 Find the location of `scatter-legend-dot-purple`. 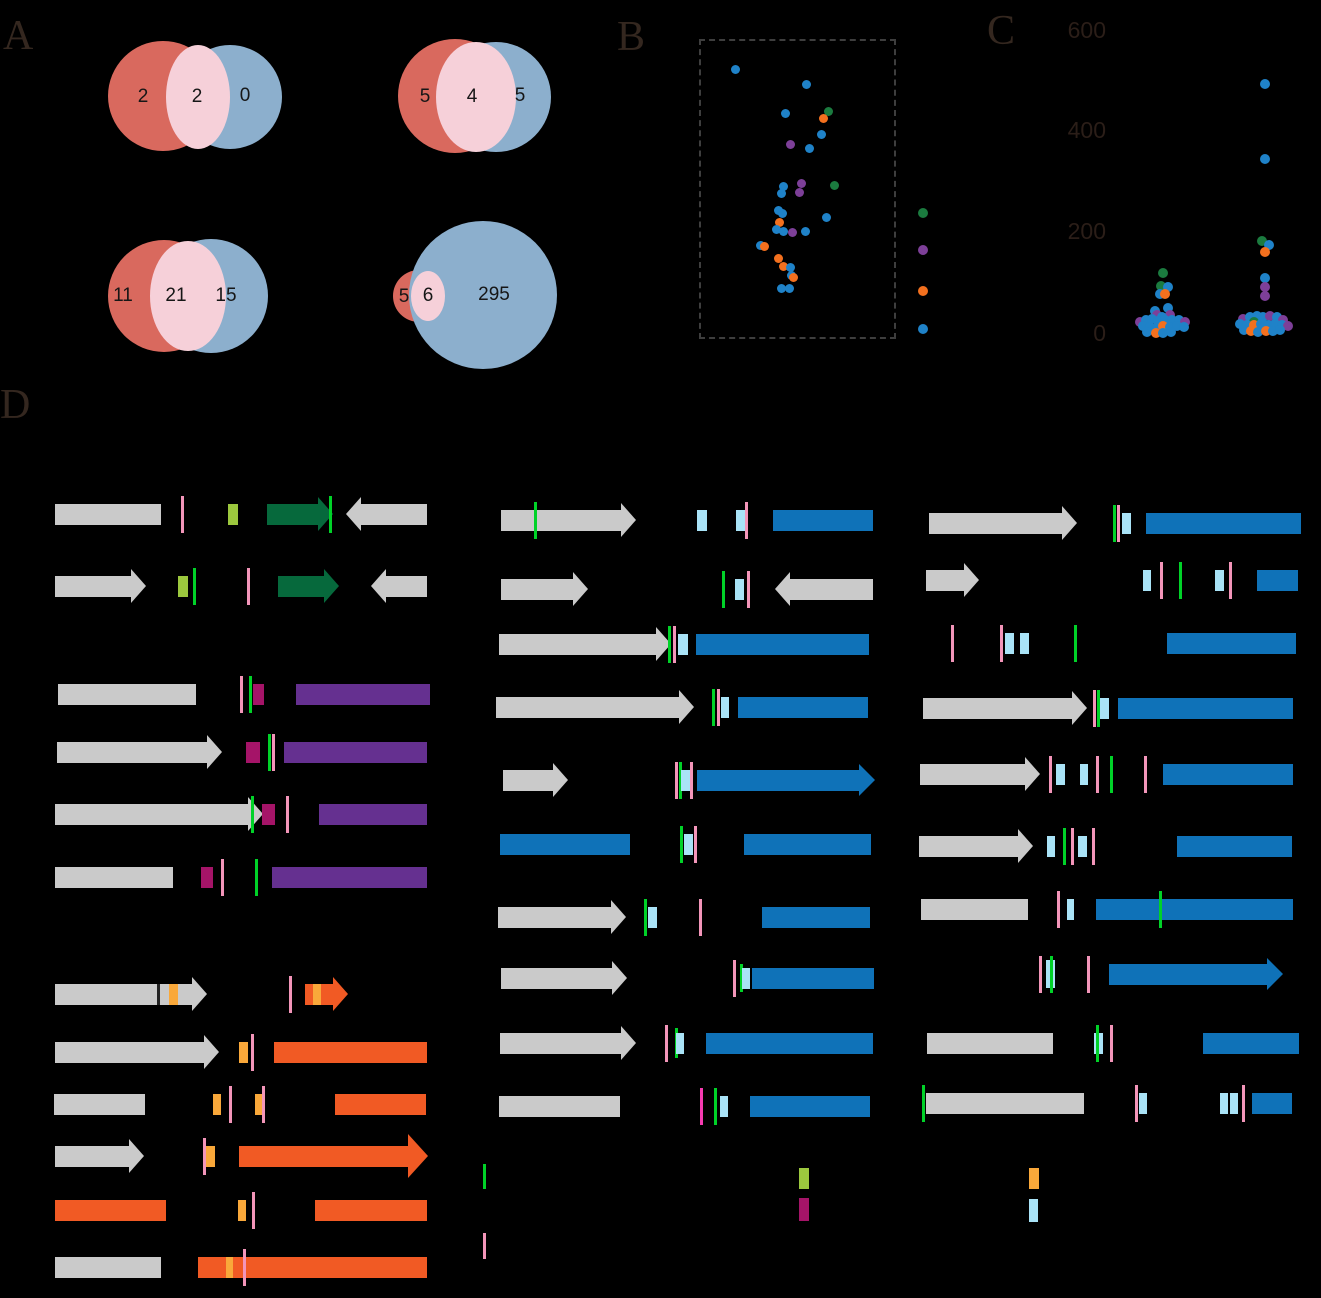

scatter-legend-dot-purple is located at coordinates (923, 250).